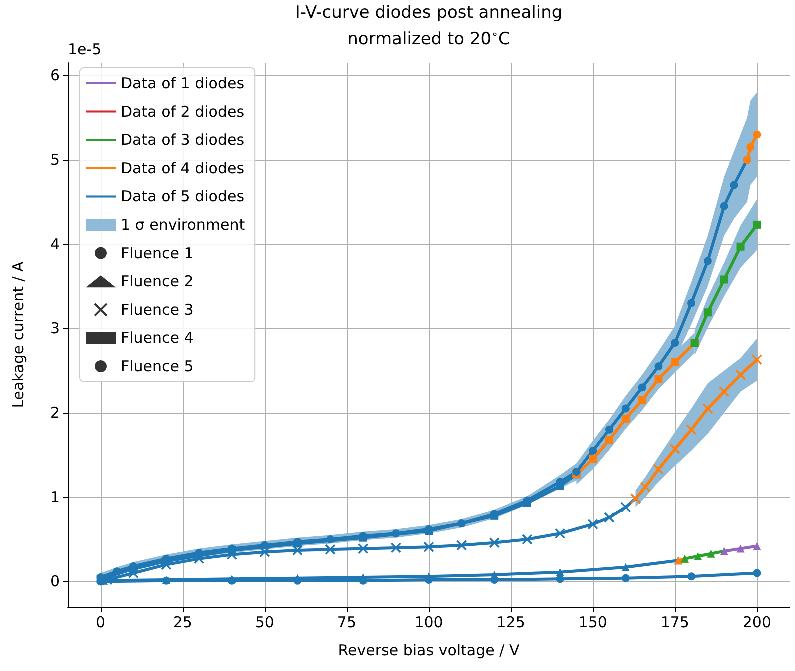  I want to click on x-tick-label: 100, so click(429, 623).